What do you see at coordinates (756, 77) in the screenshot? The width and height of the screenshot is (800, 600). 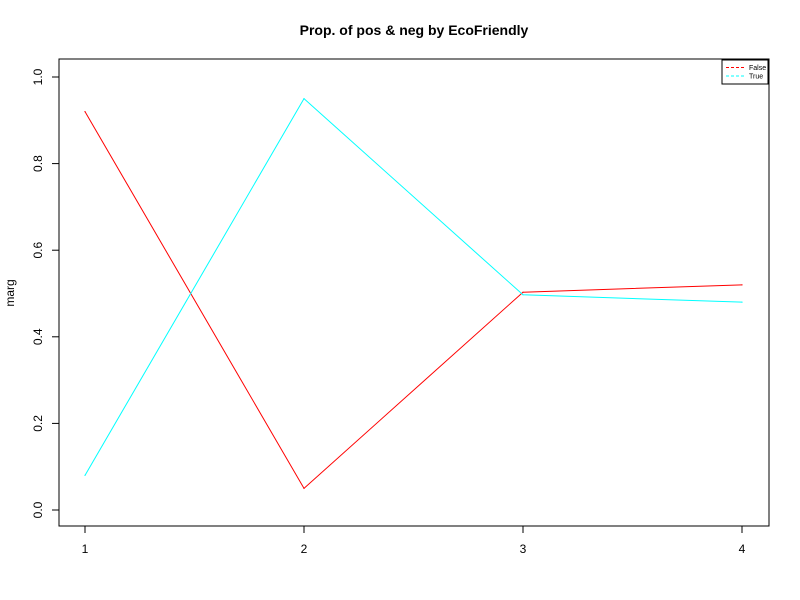 I see `legend-label-true: True` at bounding box center [756, 77].